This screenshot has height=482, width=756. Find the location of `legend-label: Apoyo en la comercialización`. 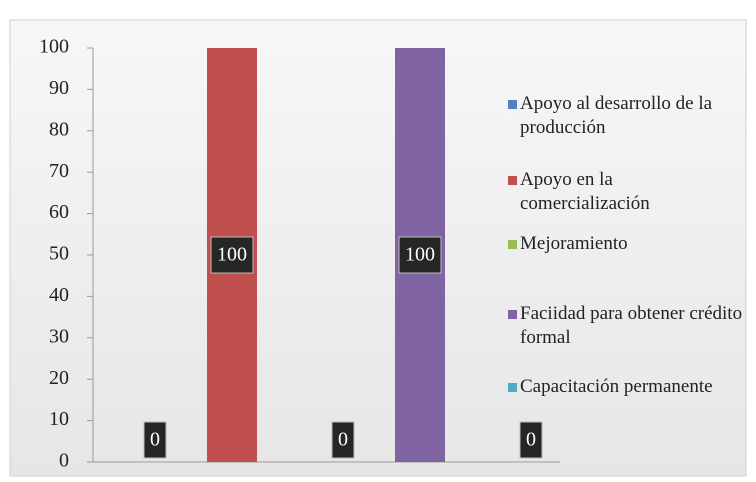

legend-label: Apoyo en la comercialización is located at coordinates (585, 191).